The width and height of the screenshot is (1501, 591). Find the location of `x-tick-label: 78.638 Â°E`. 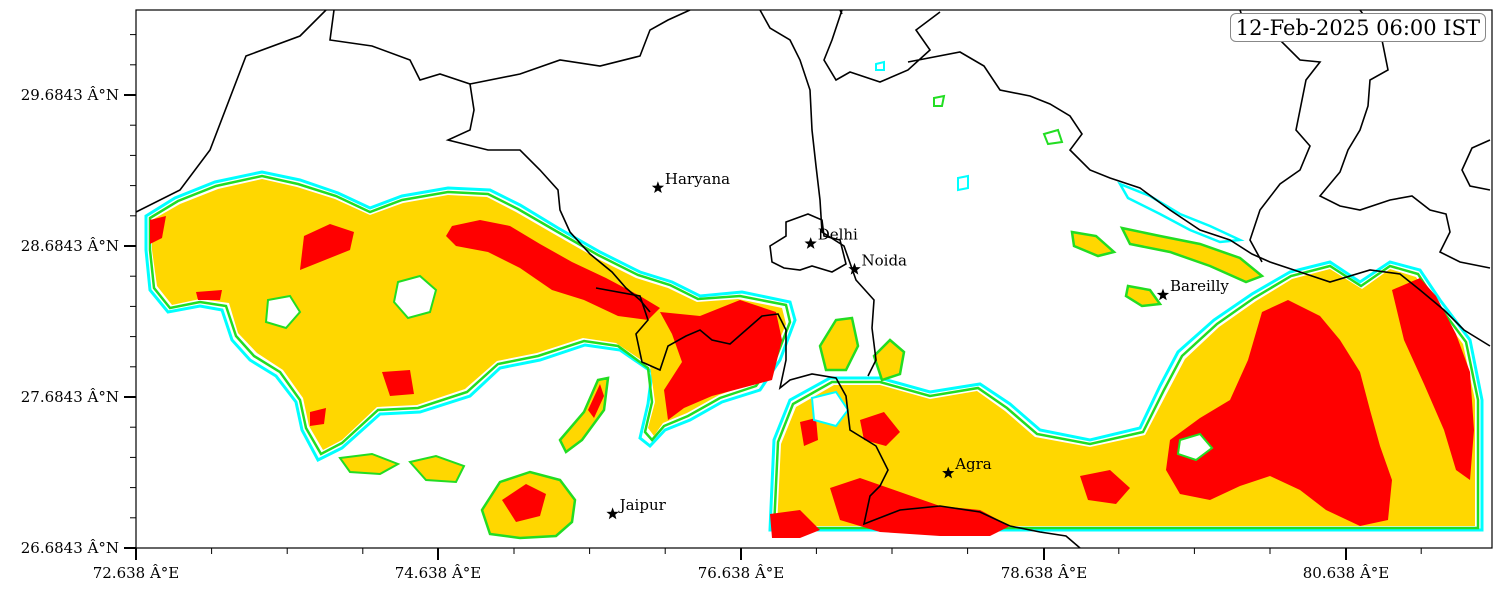

x-tick-label: 78.638 Â°E is located at coordinates (1044, 573).